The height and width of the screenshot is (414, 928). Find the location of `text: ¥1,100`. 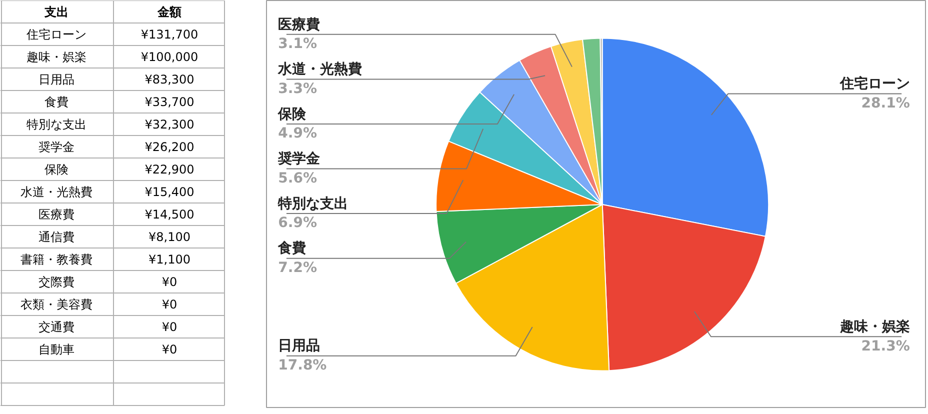

text: ¥1,100 is located at coordinates (169, 259).